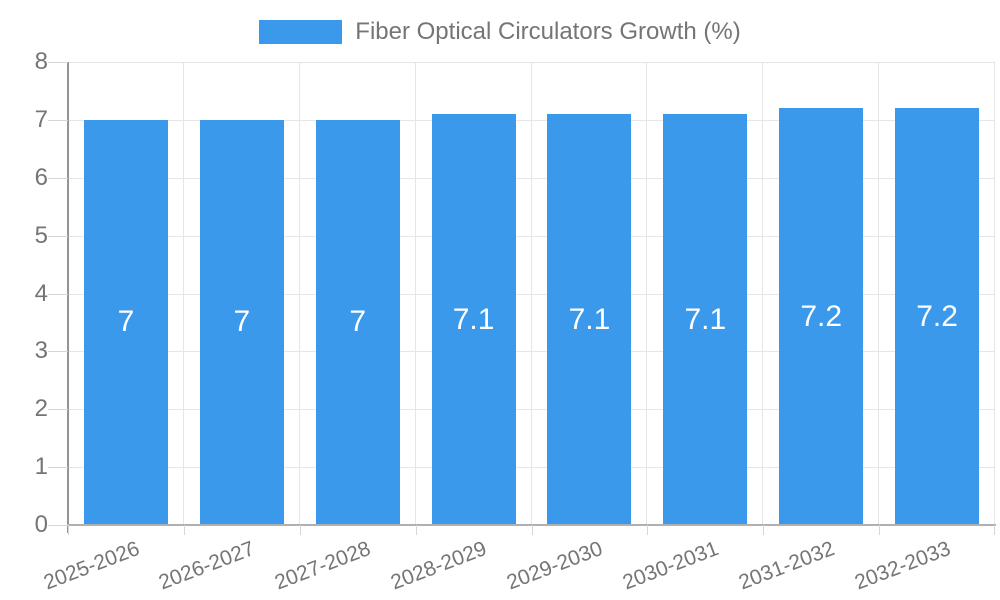 The width and height of the screenshot is (1000, 600). Describe the element at coordinates (554, 566) in the screenshot. I see `x-category-label: 2029-2030` at that location.